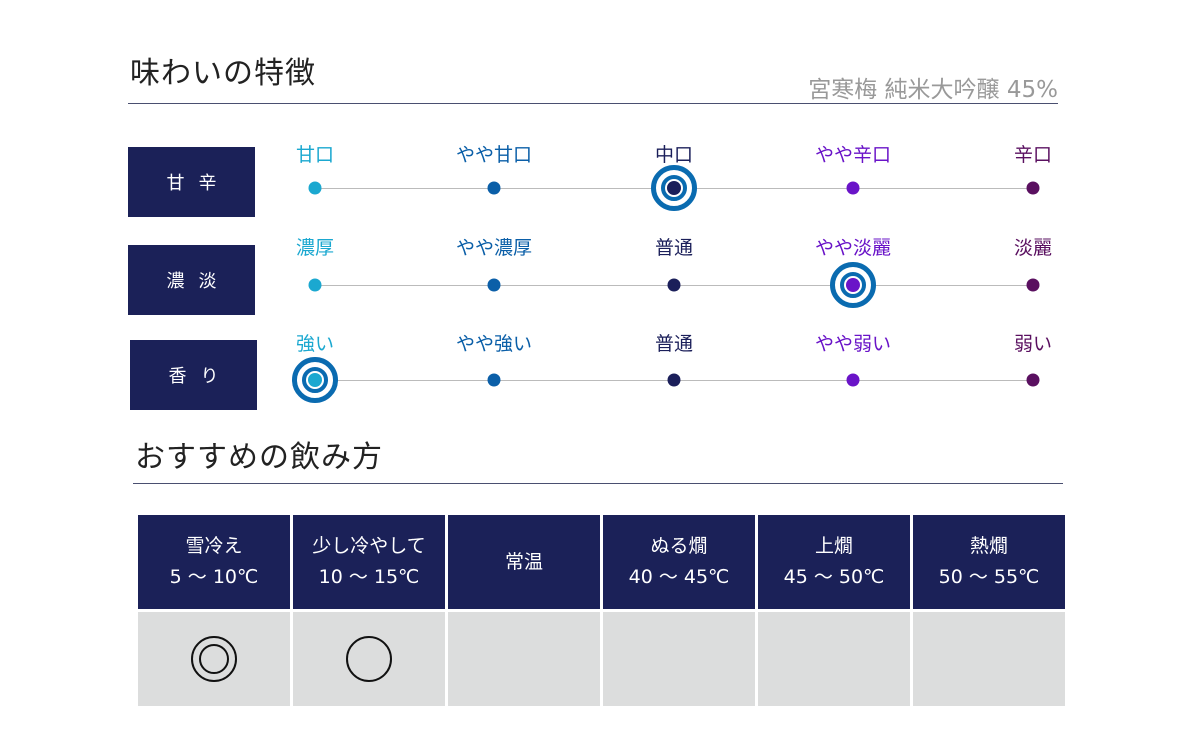 The width and height of the screenshot is (1200, 750). I want to click on double-circle-icon, so click(214, 659).